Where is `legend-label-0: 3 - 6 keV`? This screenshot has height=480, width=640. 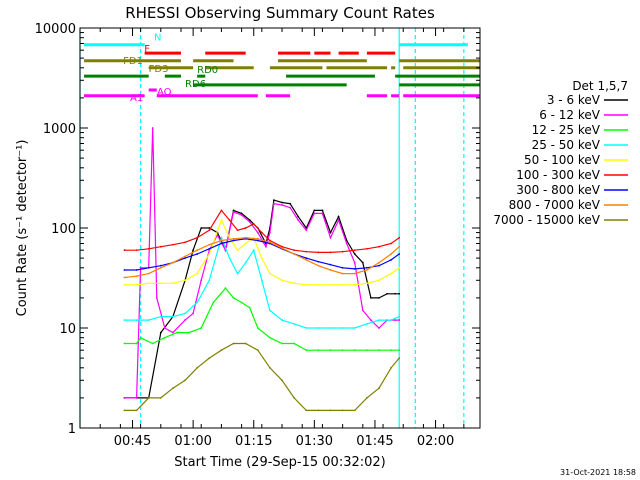 legend-label-0: 3 - 6 keV is located at coordinates (574, 100).